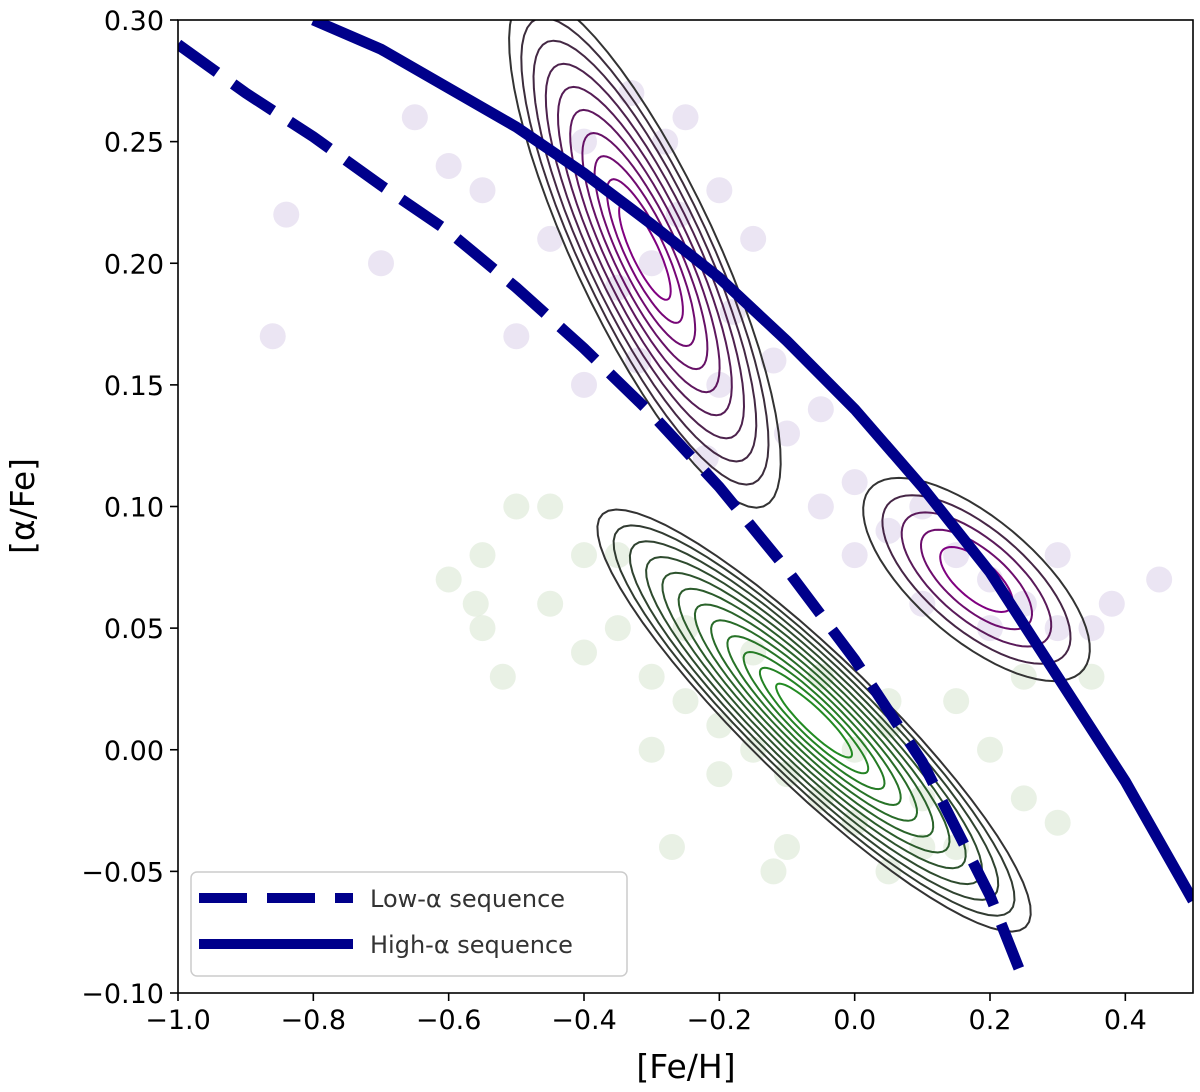  What do you see at coordinates (134, 508) in the screenshot?
I see `y-tick-label: 0.10` at bounding box center [134, 508].